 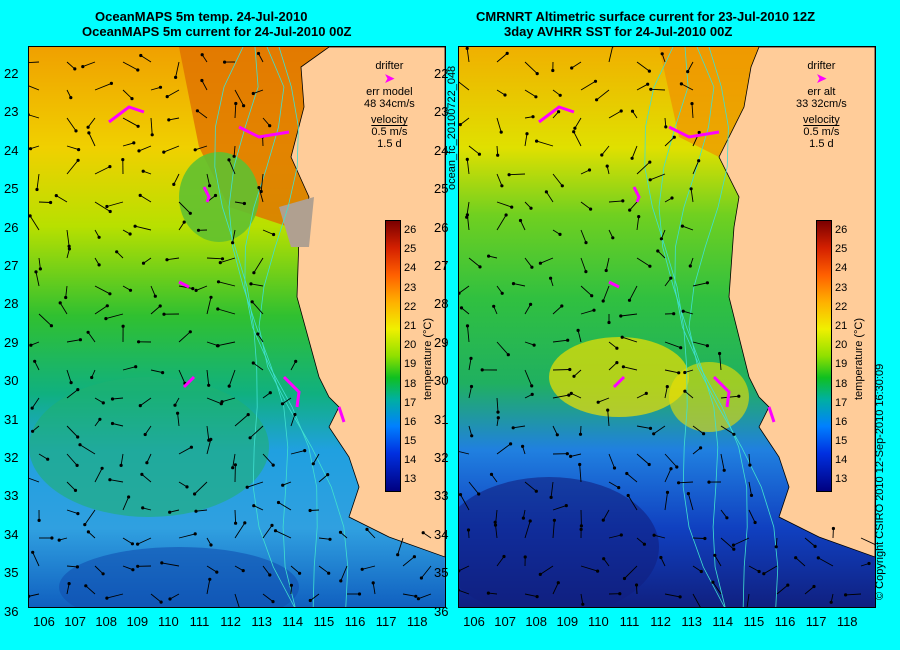 What do you see at coordinates (410, 358) in the screenshot?
I see `colorbar-ticks-left: 26 25 24 23 22 21 20 19 18 17 16 15 14 13` at bounding box center [410, 358].